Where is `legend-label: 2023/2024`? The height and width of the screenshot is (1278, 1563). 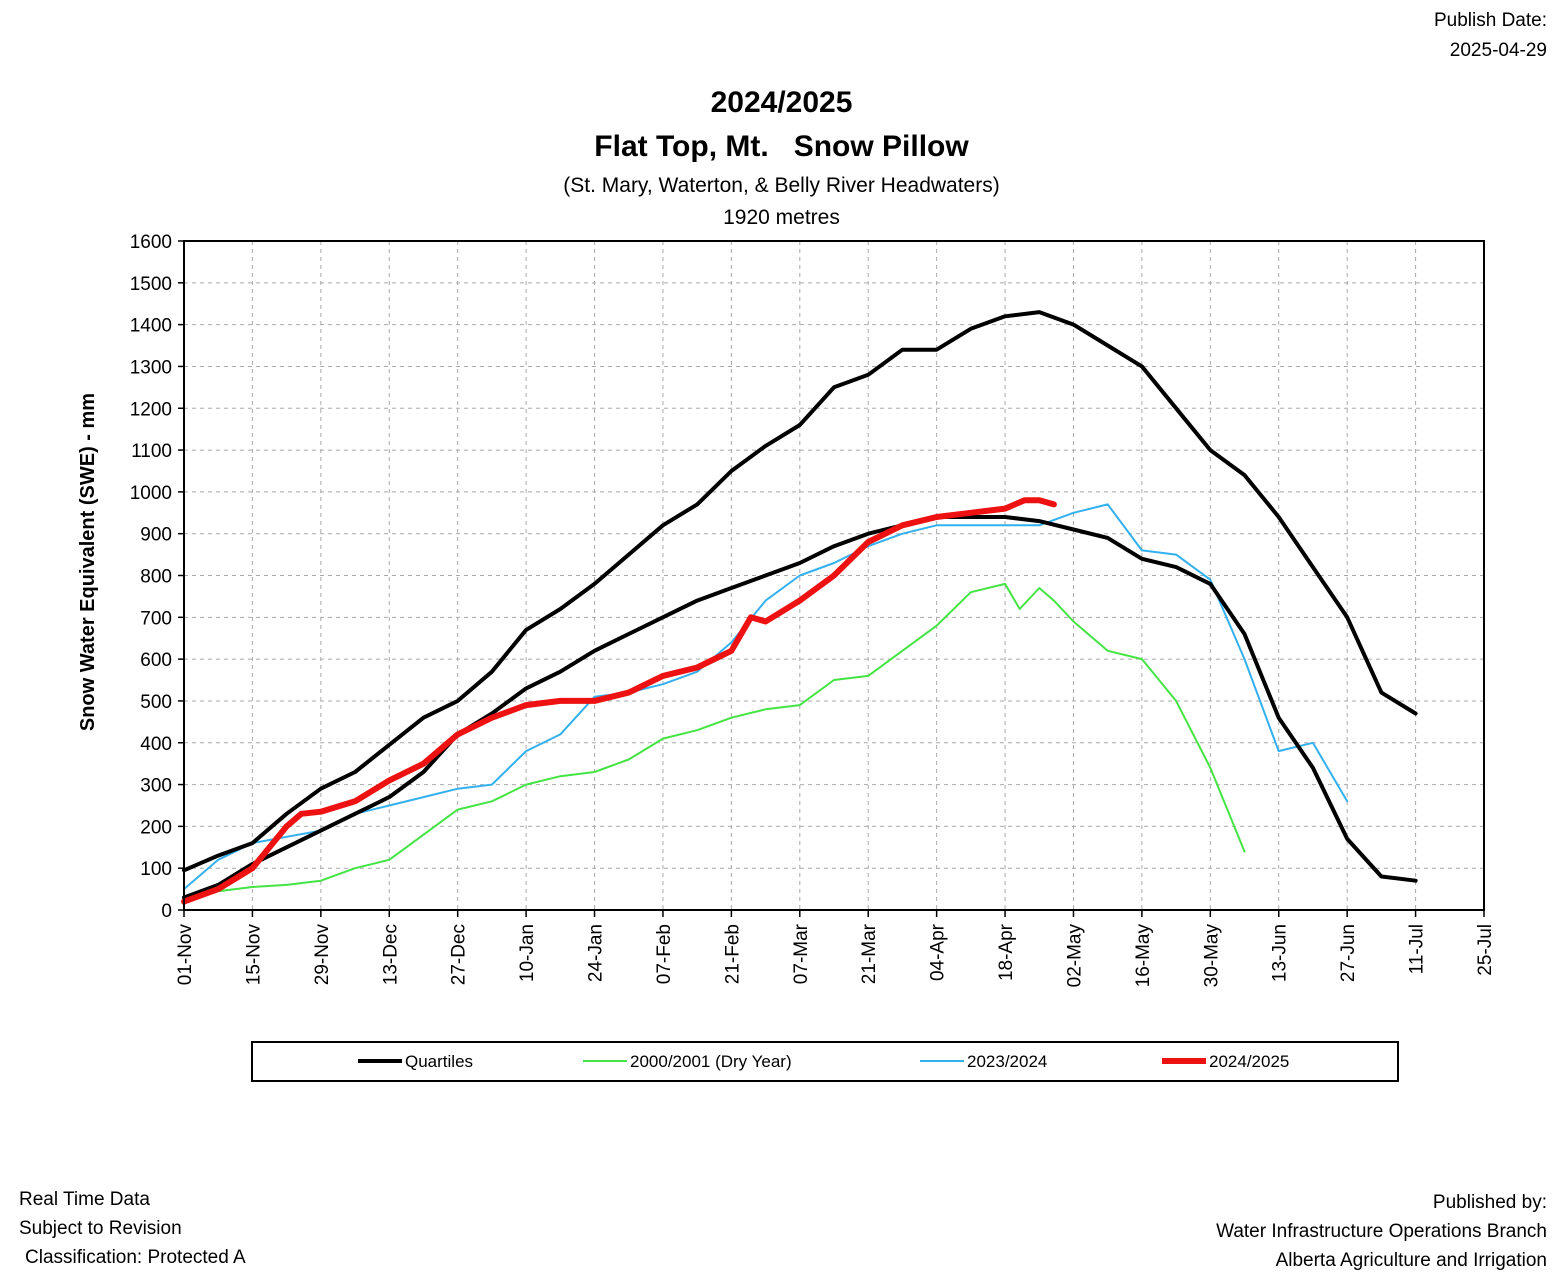
legend-label: 2023/2024 is located at coordinates (1007, 1061).